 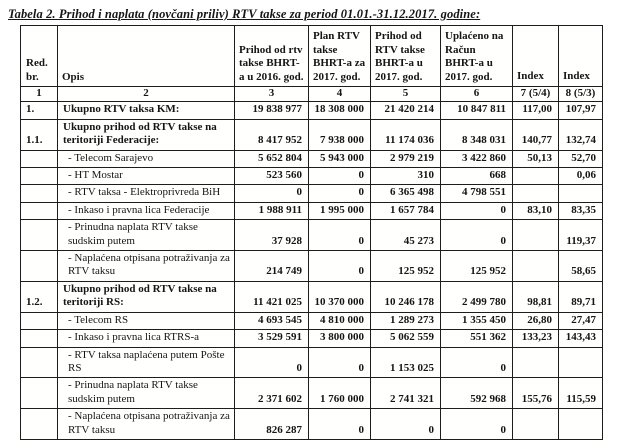 What do you see at coordinates (476, 134) in the screenshot?
I see `row-value-cell: 8 348 031` at bounding box center [476, 134].